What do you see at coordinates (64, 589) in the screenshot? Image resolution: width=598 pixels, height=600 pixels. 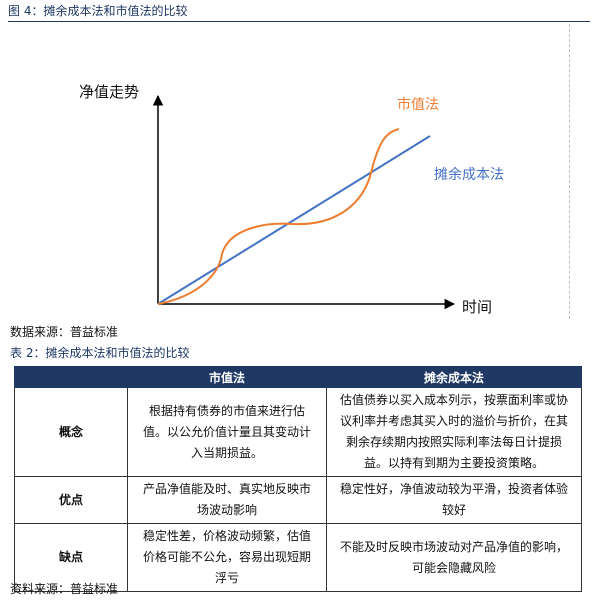 I see `table-source: 资料来源：普益标准` at bounding box center [64, 589].